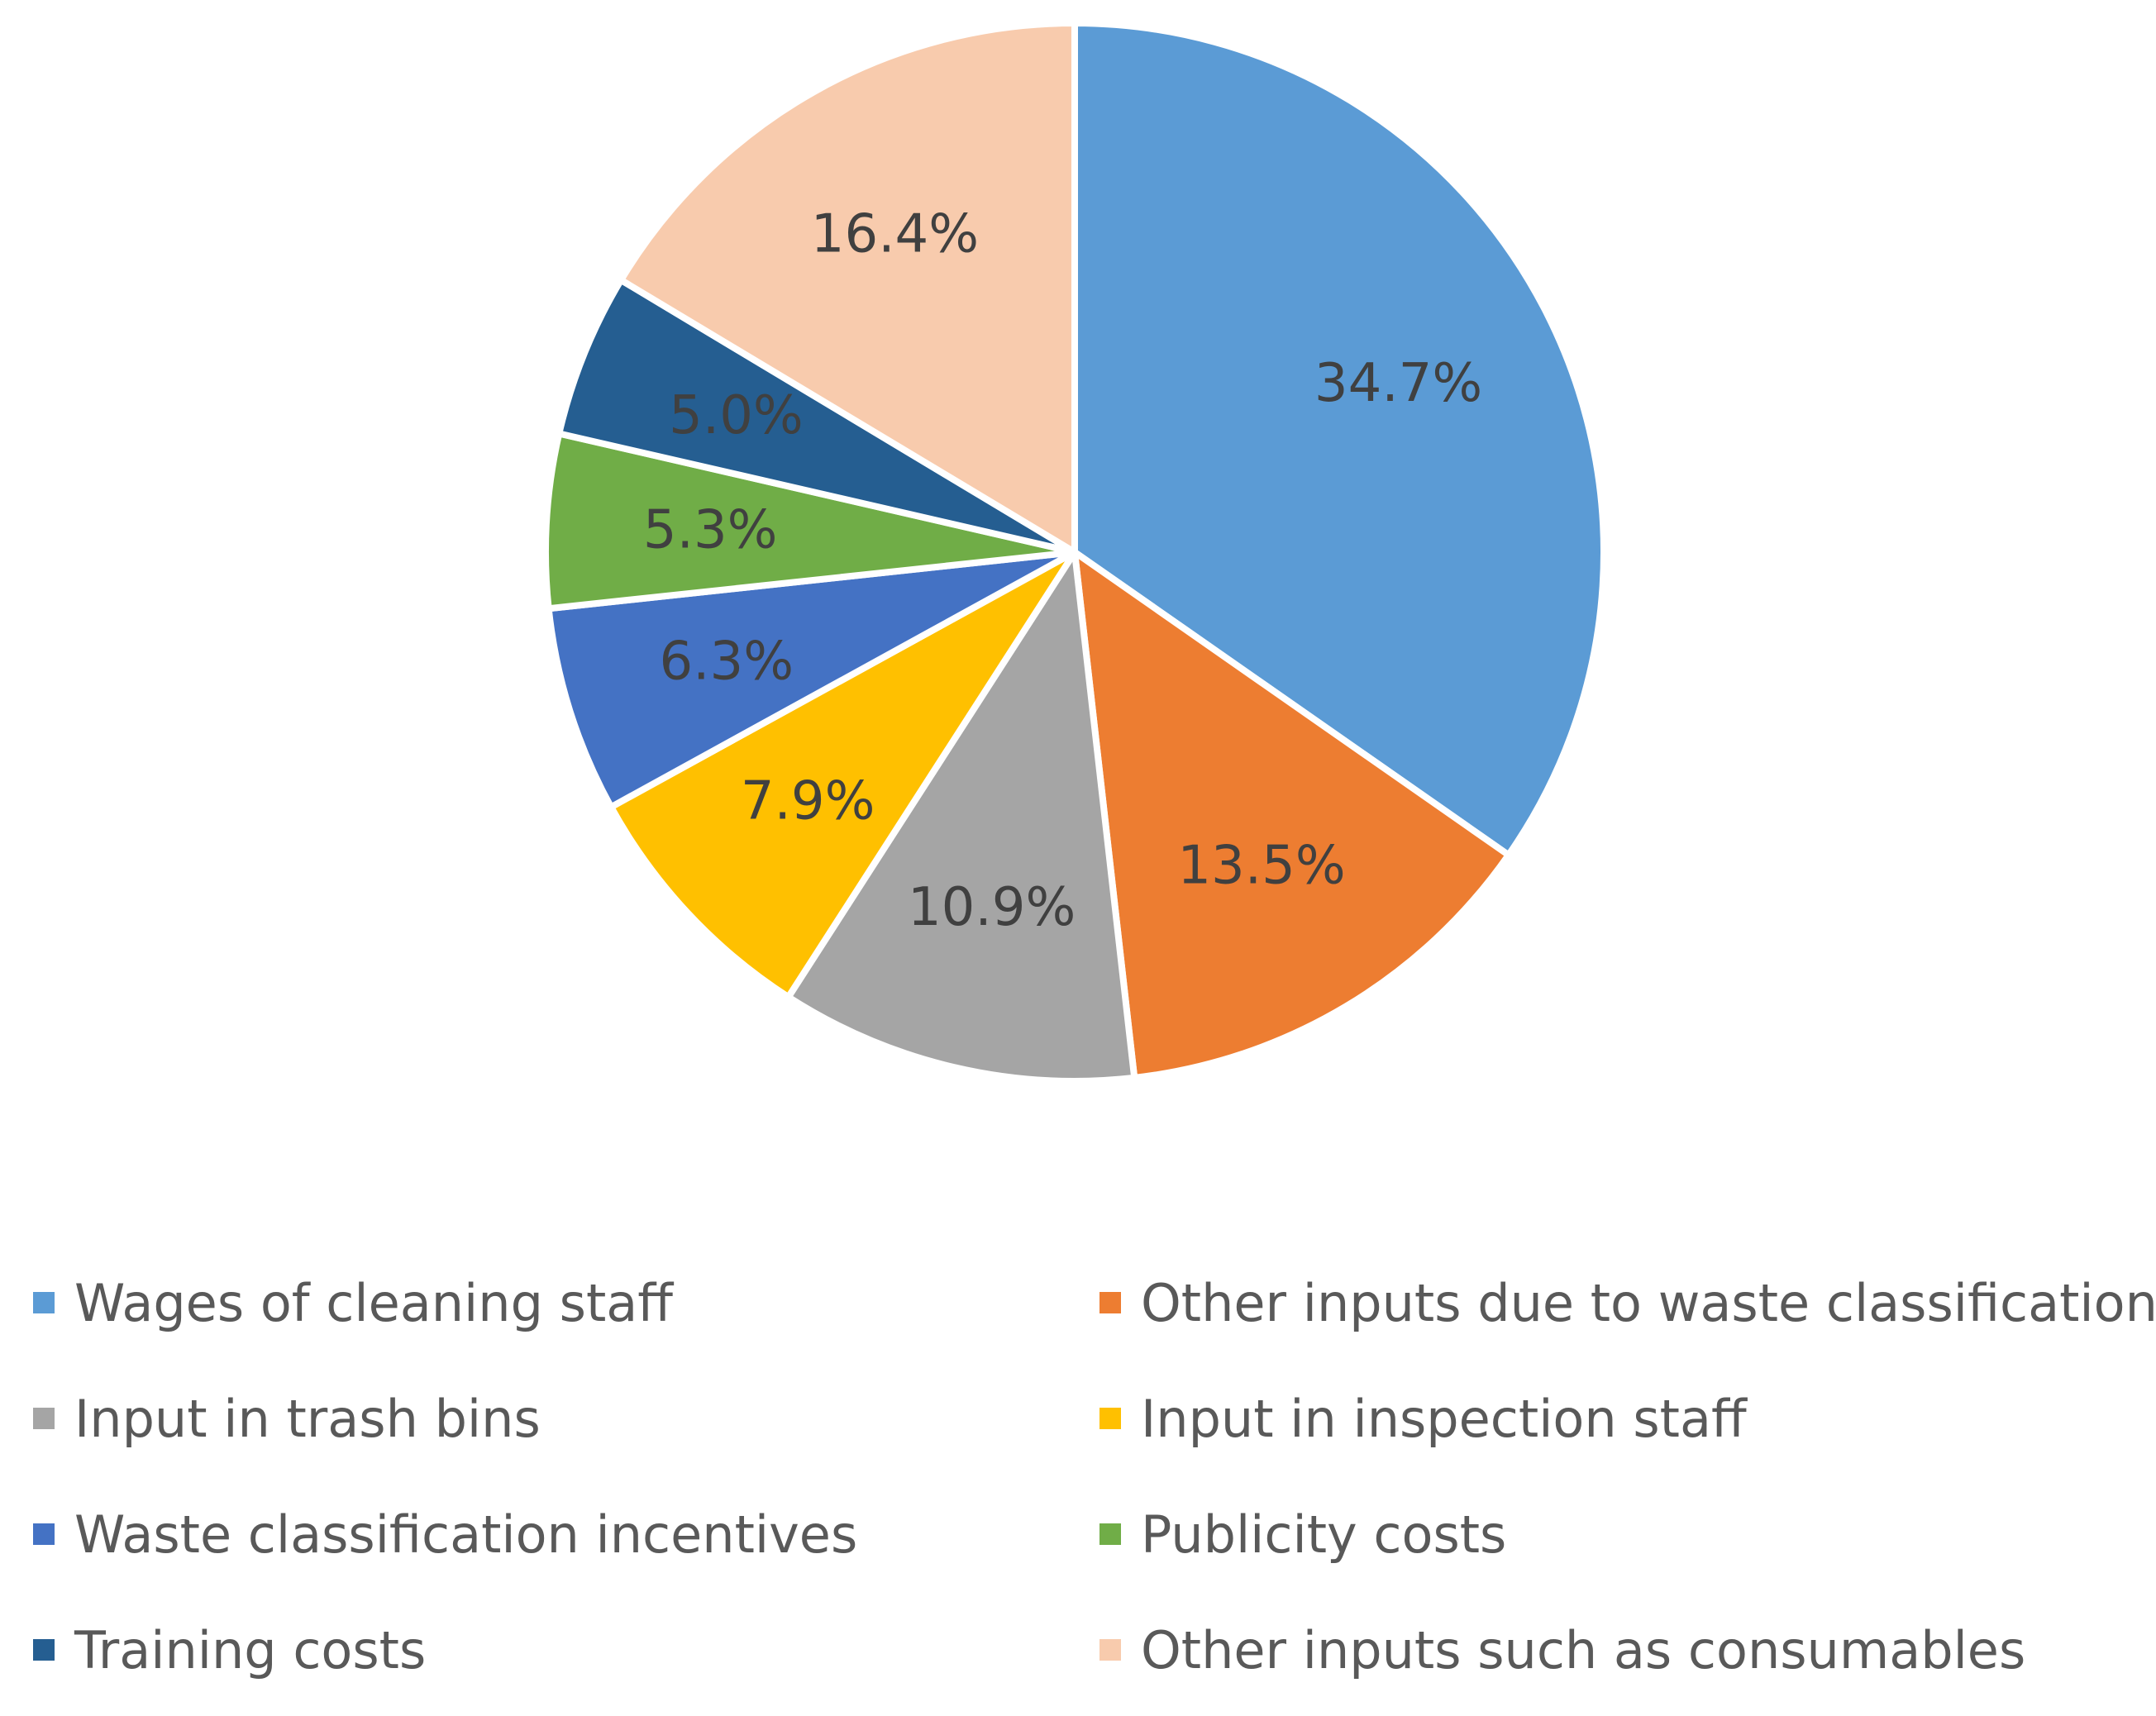  What do you see at coordinates (44, 1534) in the screenshot?
I see `legend-swatch-waste-classification-incentives` at bounding box center [44, 1534].